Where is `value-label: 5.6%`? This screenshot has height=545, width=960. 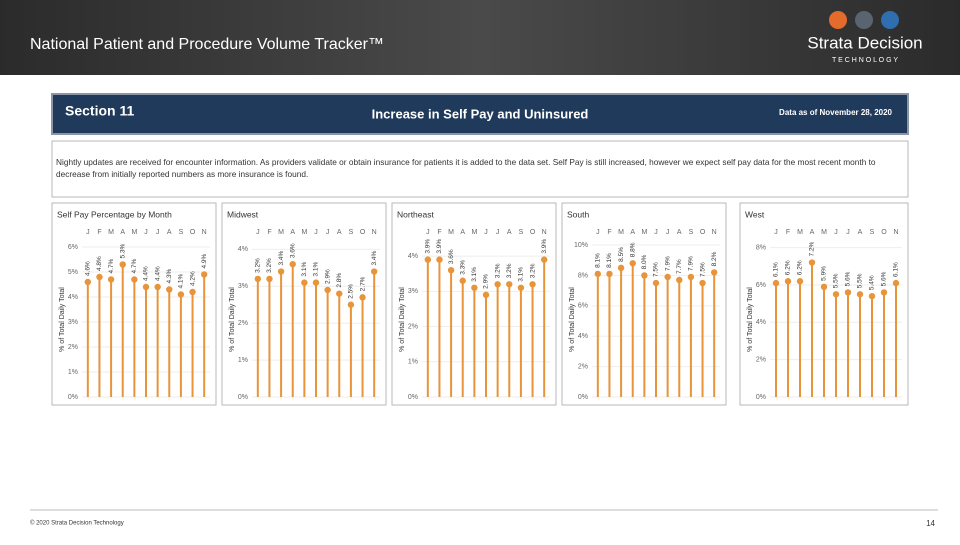 value-label: 5.6% is located at coordinates (848, 278).